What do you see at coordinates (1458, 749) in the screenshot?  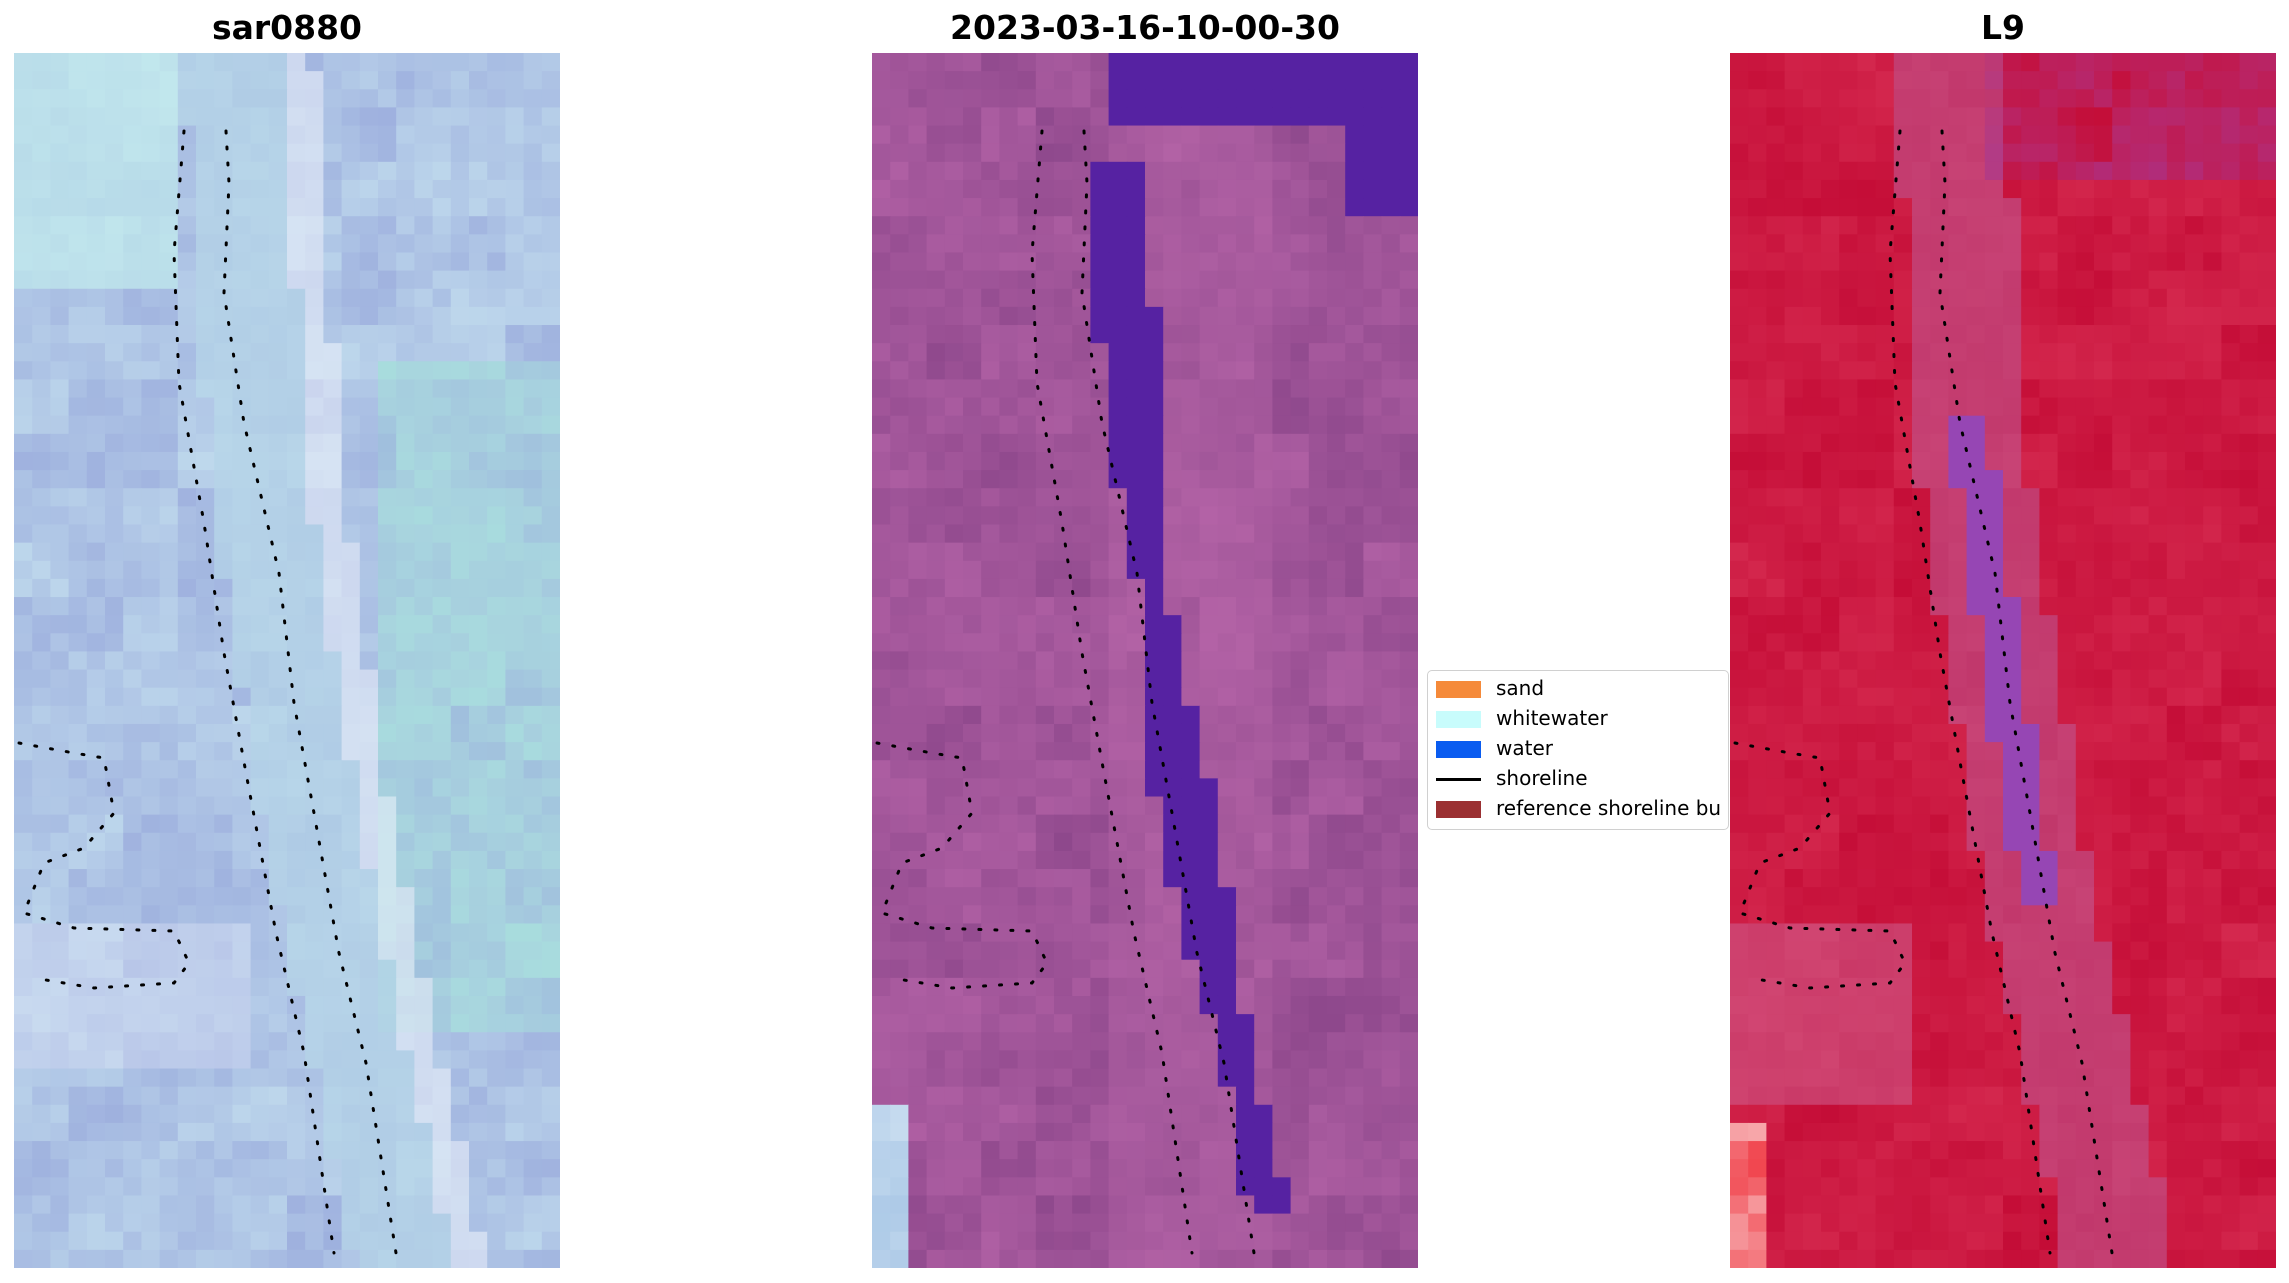 I see `legend-swatch-water` at bounding box center [1458, 749].